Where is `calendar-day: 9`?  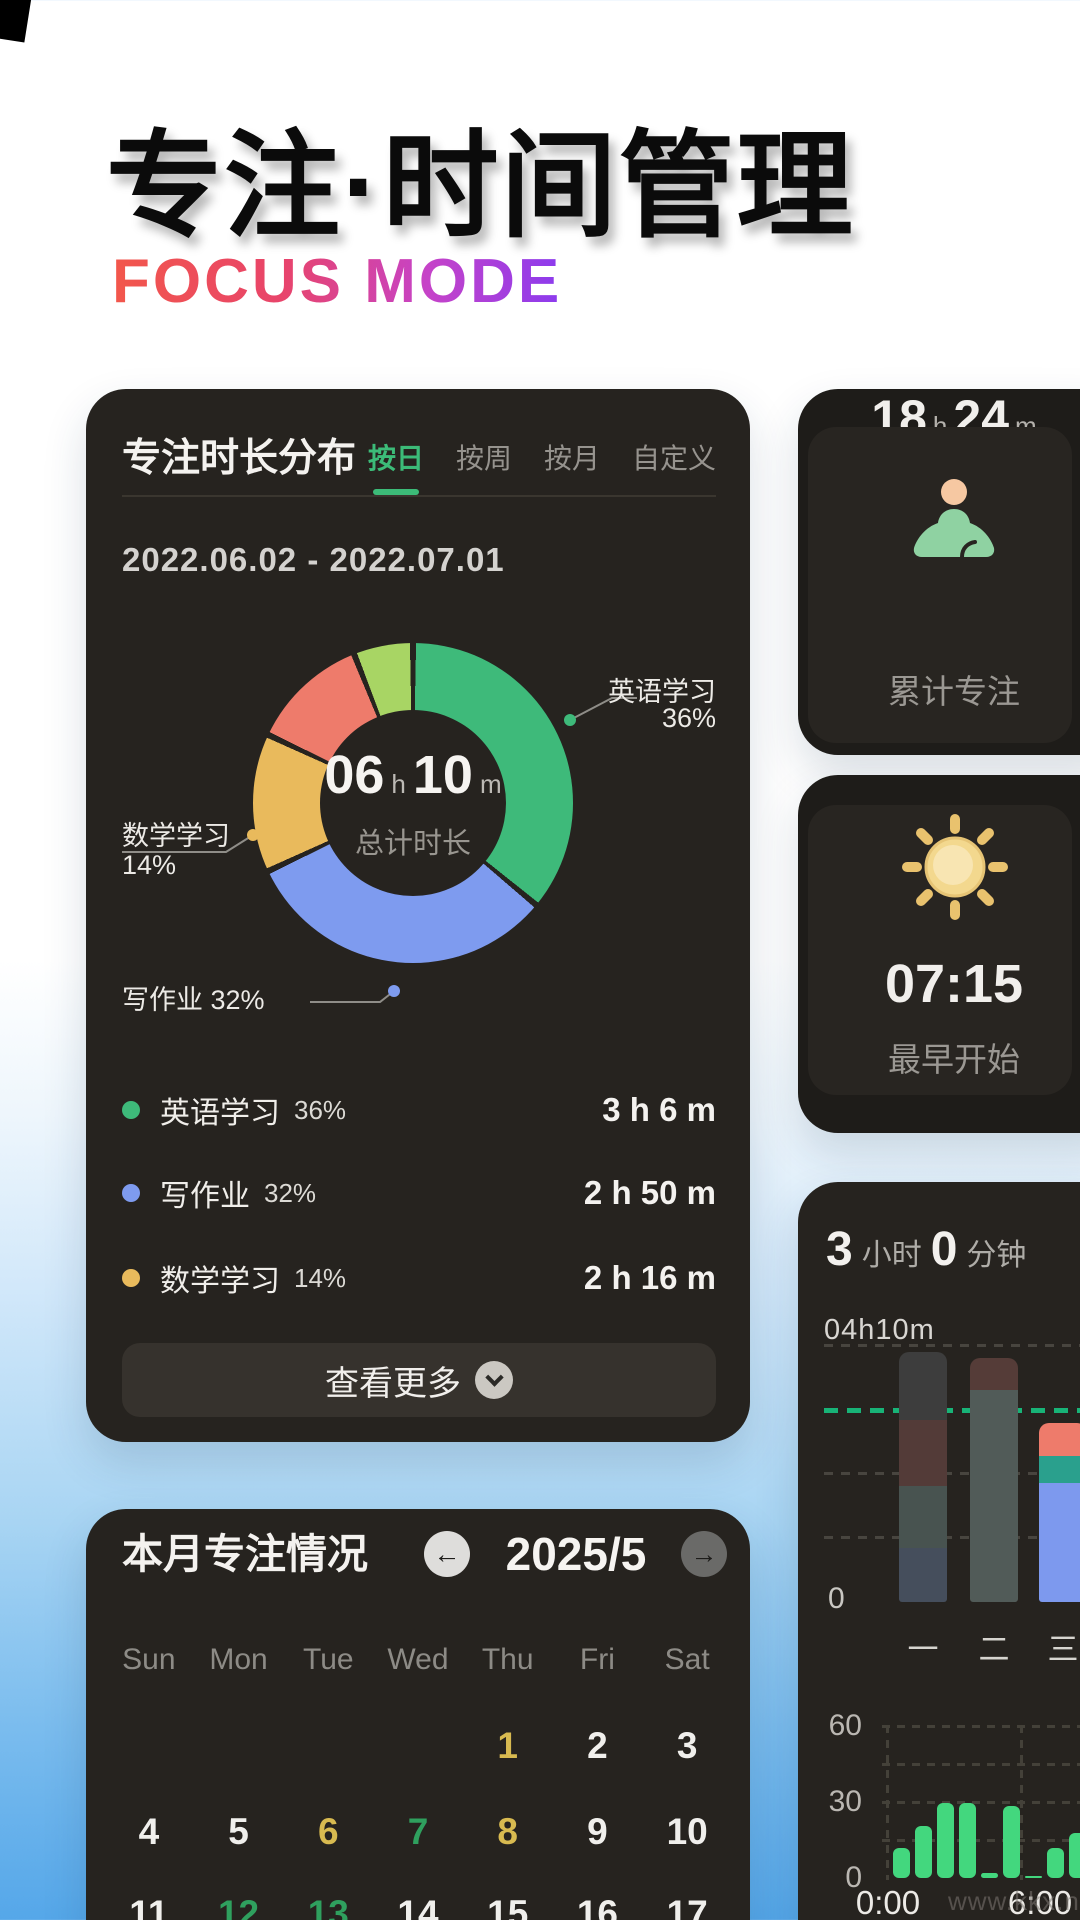 calendar-day: 9 is located at coordinates (597, 1831).